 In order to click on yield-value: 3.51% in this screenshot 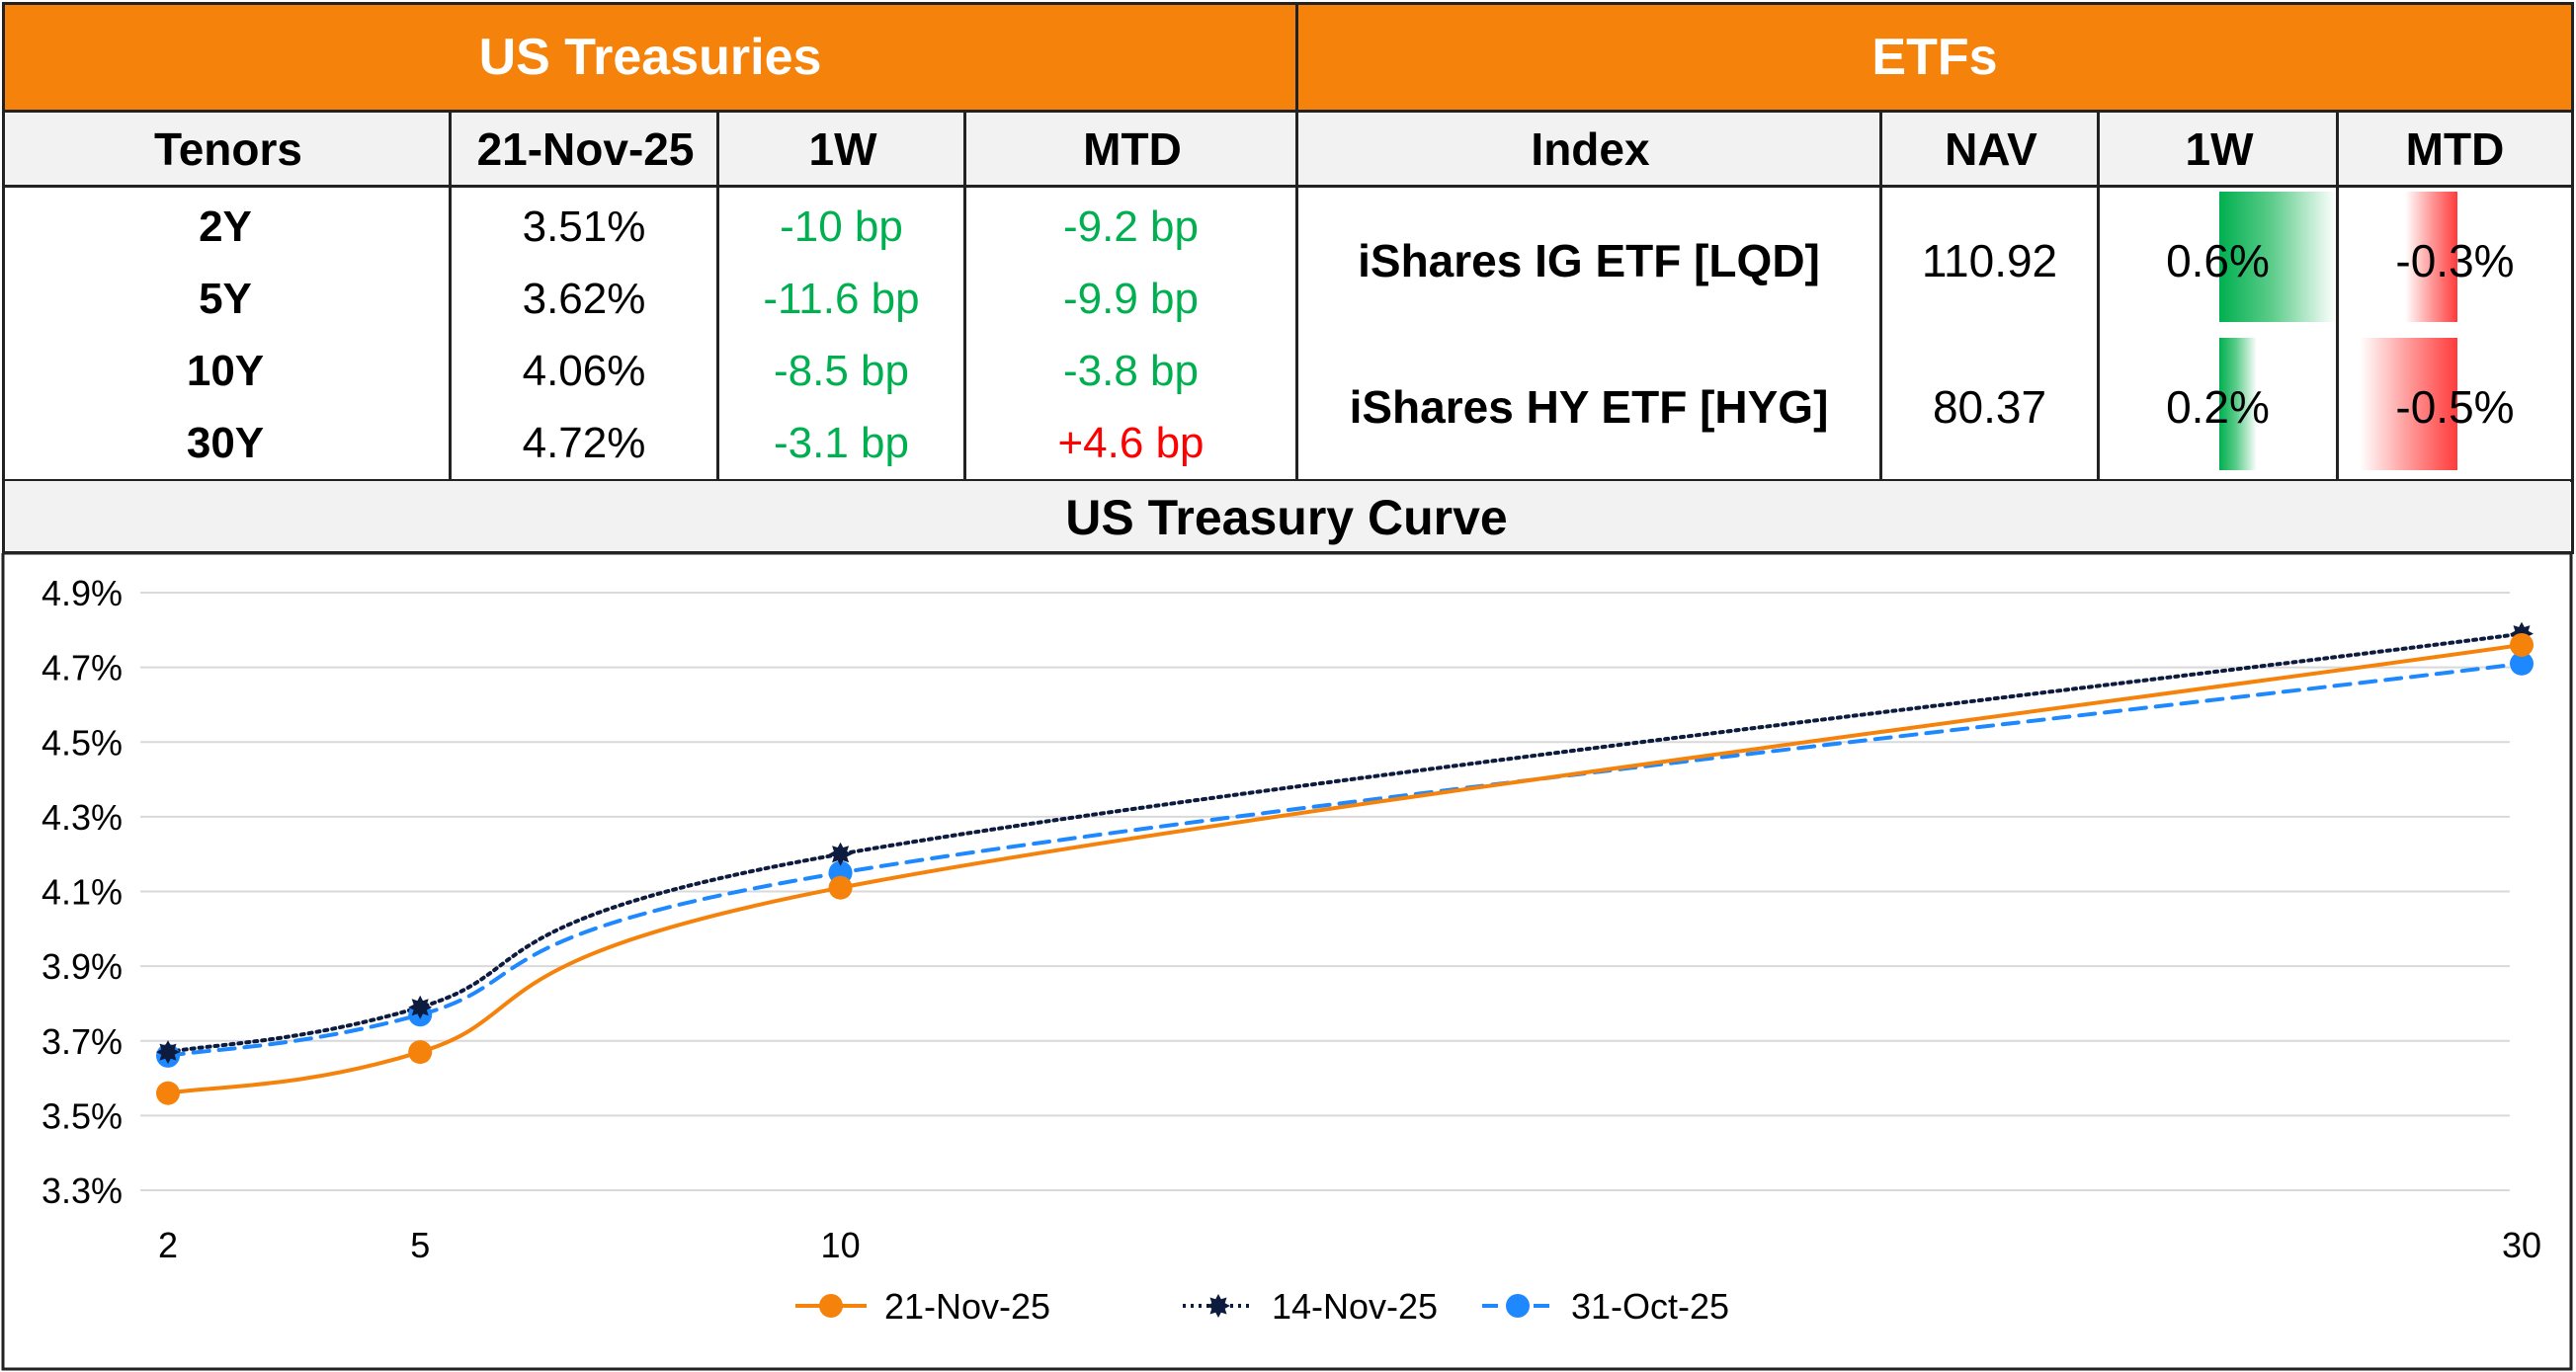, I will do `click(584, 226)`.